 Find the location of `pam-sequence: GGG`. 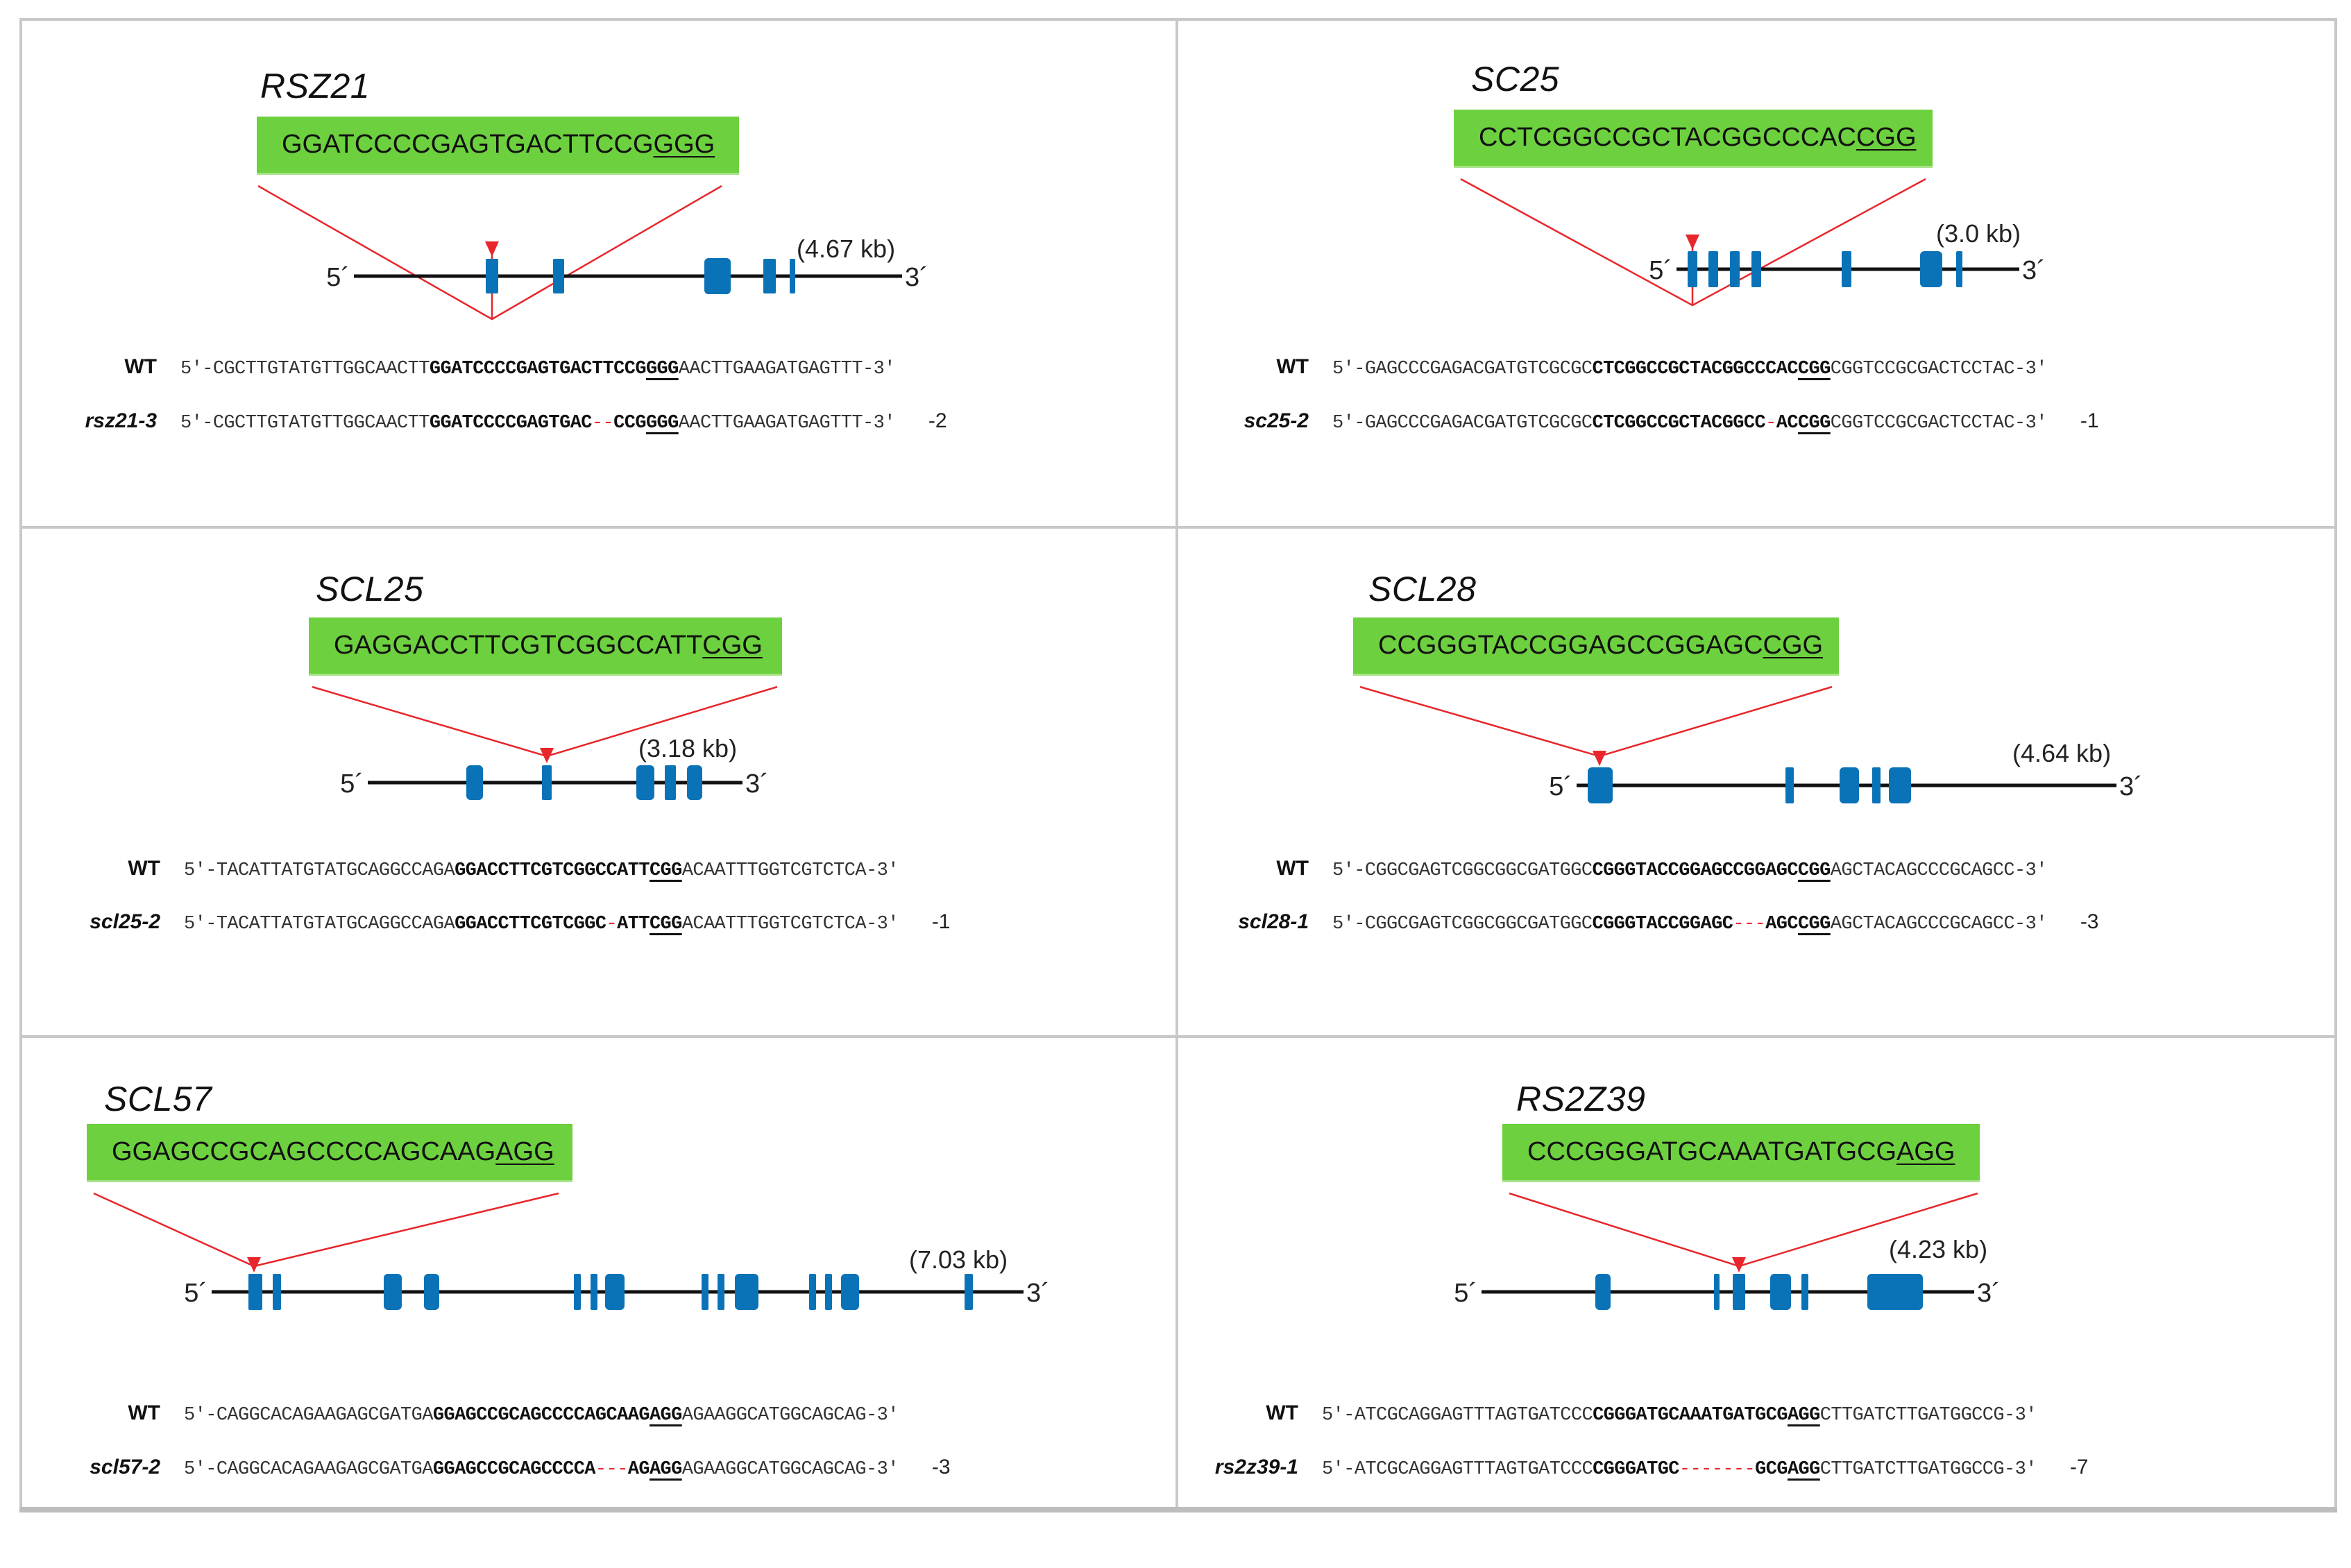

pam-sequence: GGG is located at coordinates (684, 144).